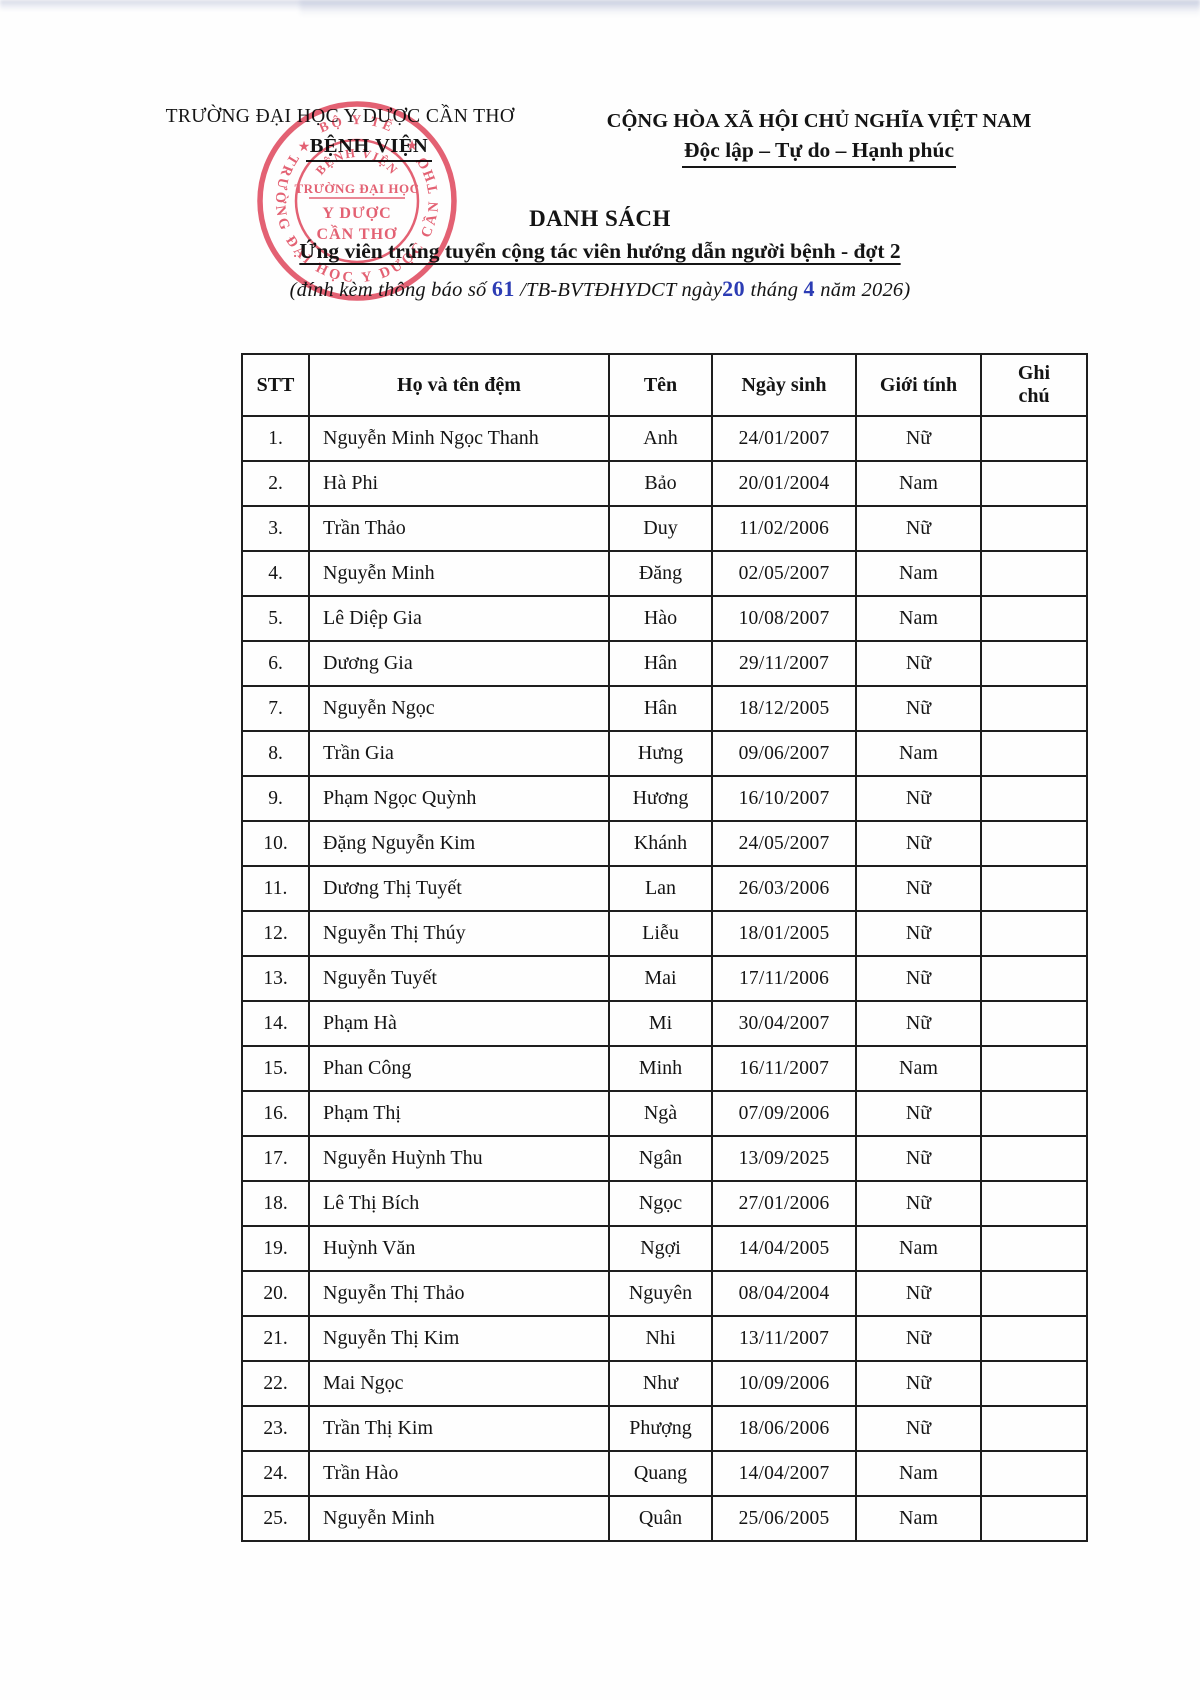 This screenshot has height=1700, width=1200. I want to click on cell-birth-date: 17/11/2006, so click(784, 978).